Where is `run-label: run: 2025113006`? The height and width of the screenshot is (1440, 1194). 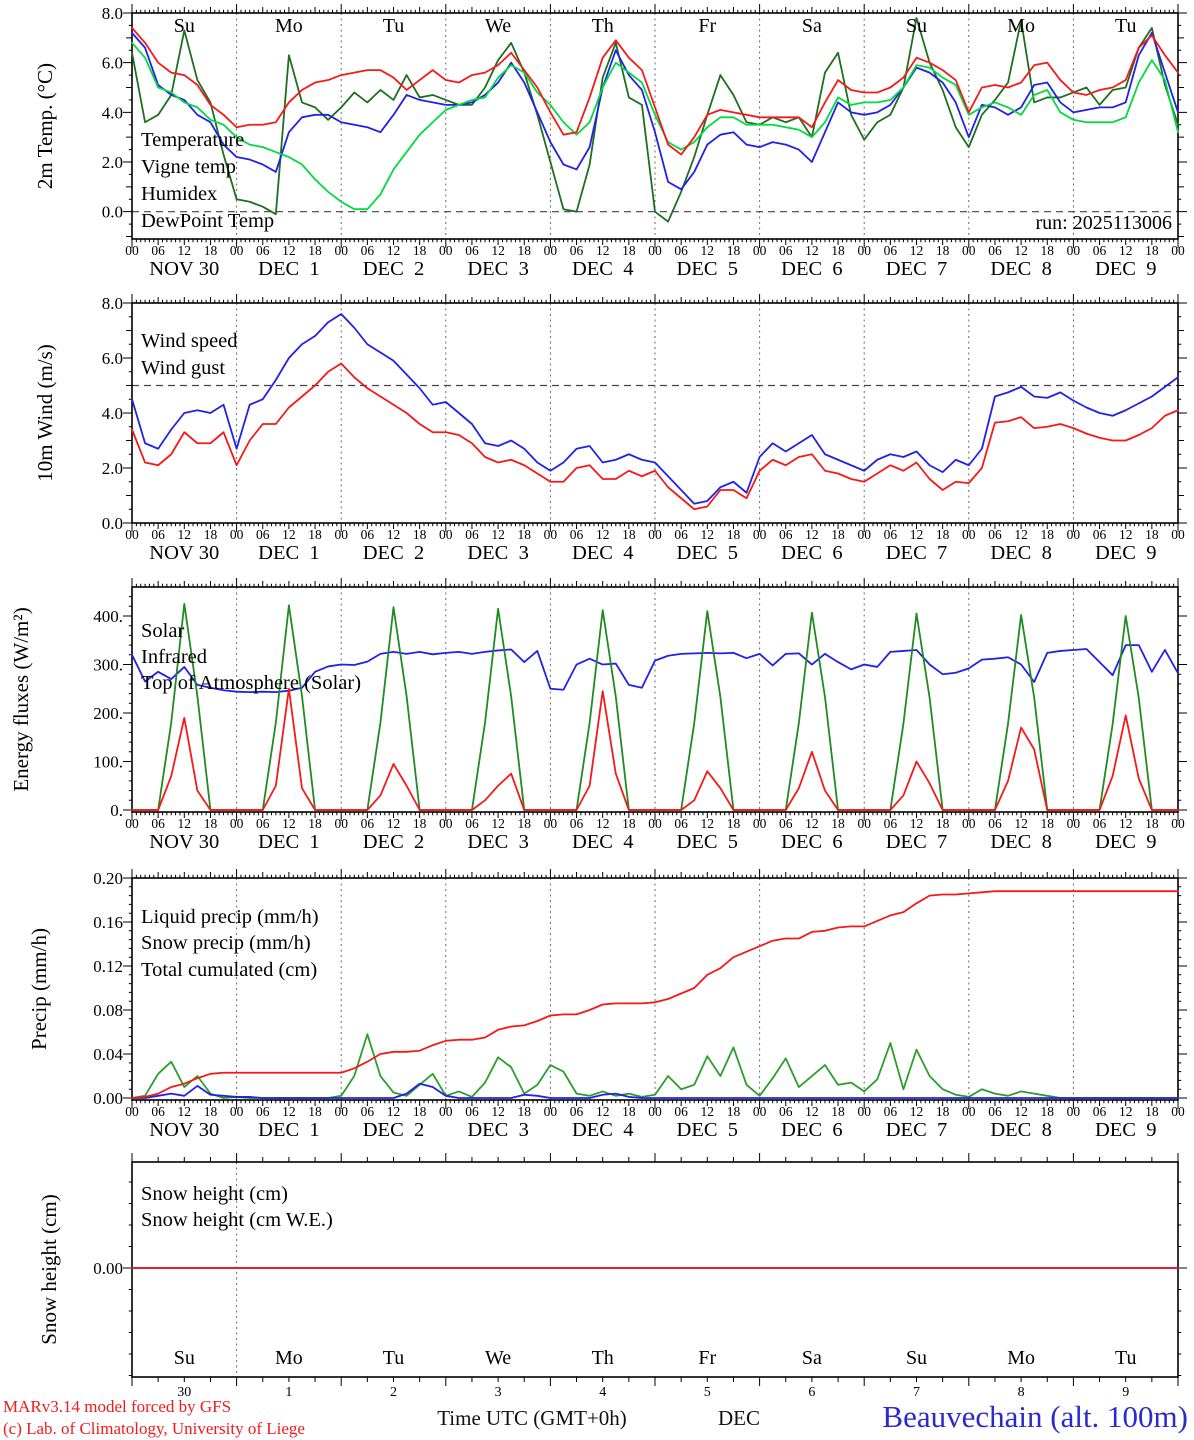
run-label: run: 2025113006 is located at coordinates (1104, 223).